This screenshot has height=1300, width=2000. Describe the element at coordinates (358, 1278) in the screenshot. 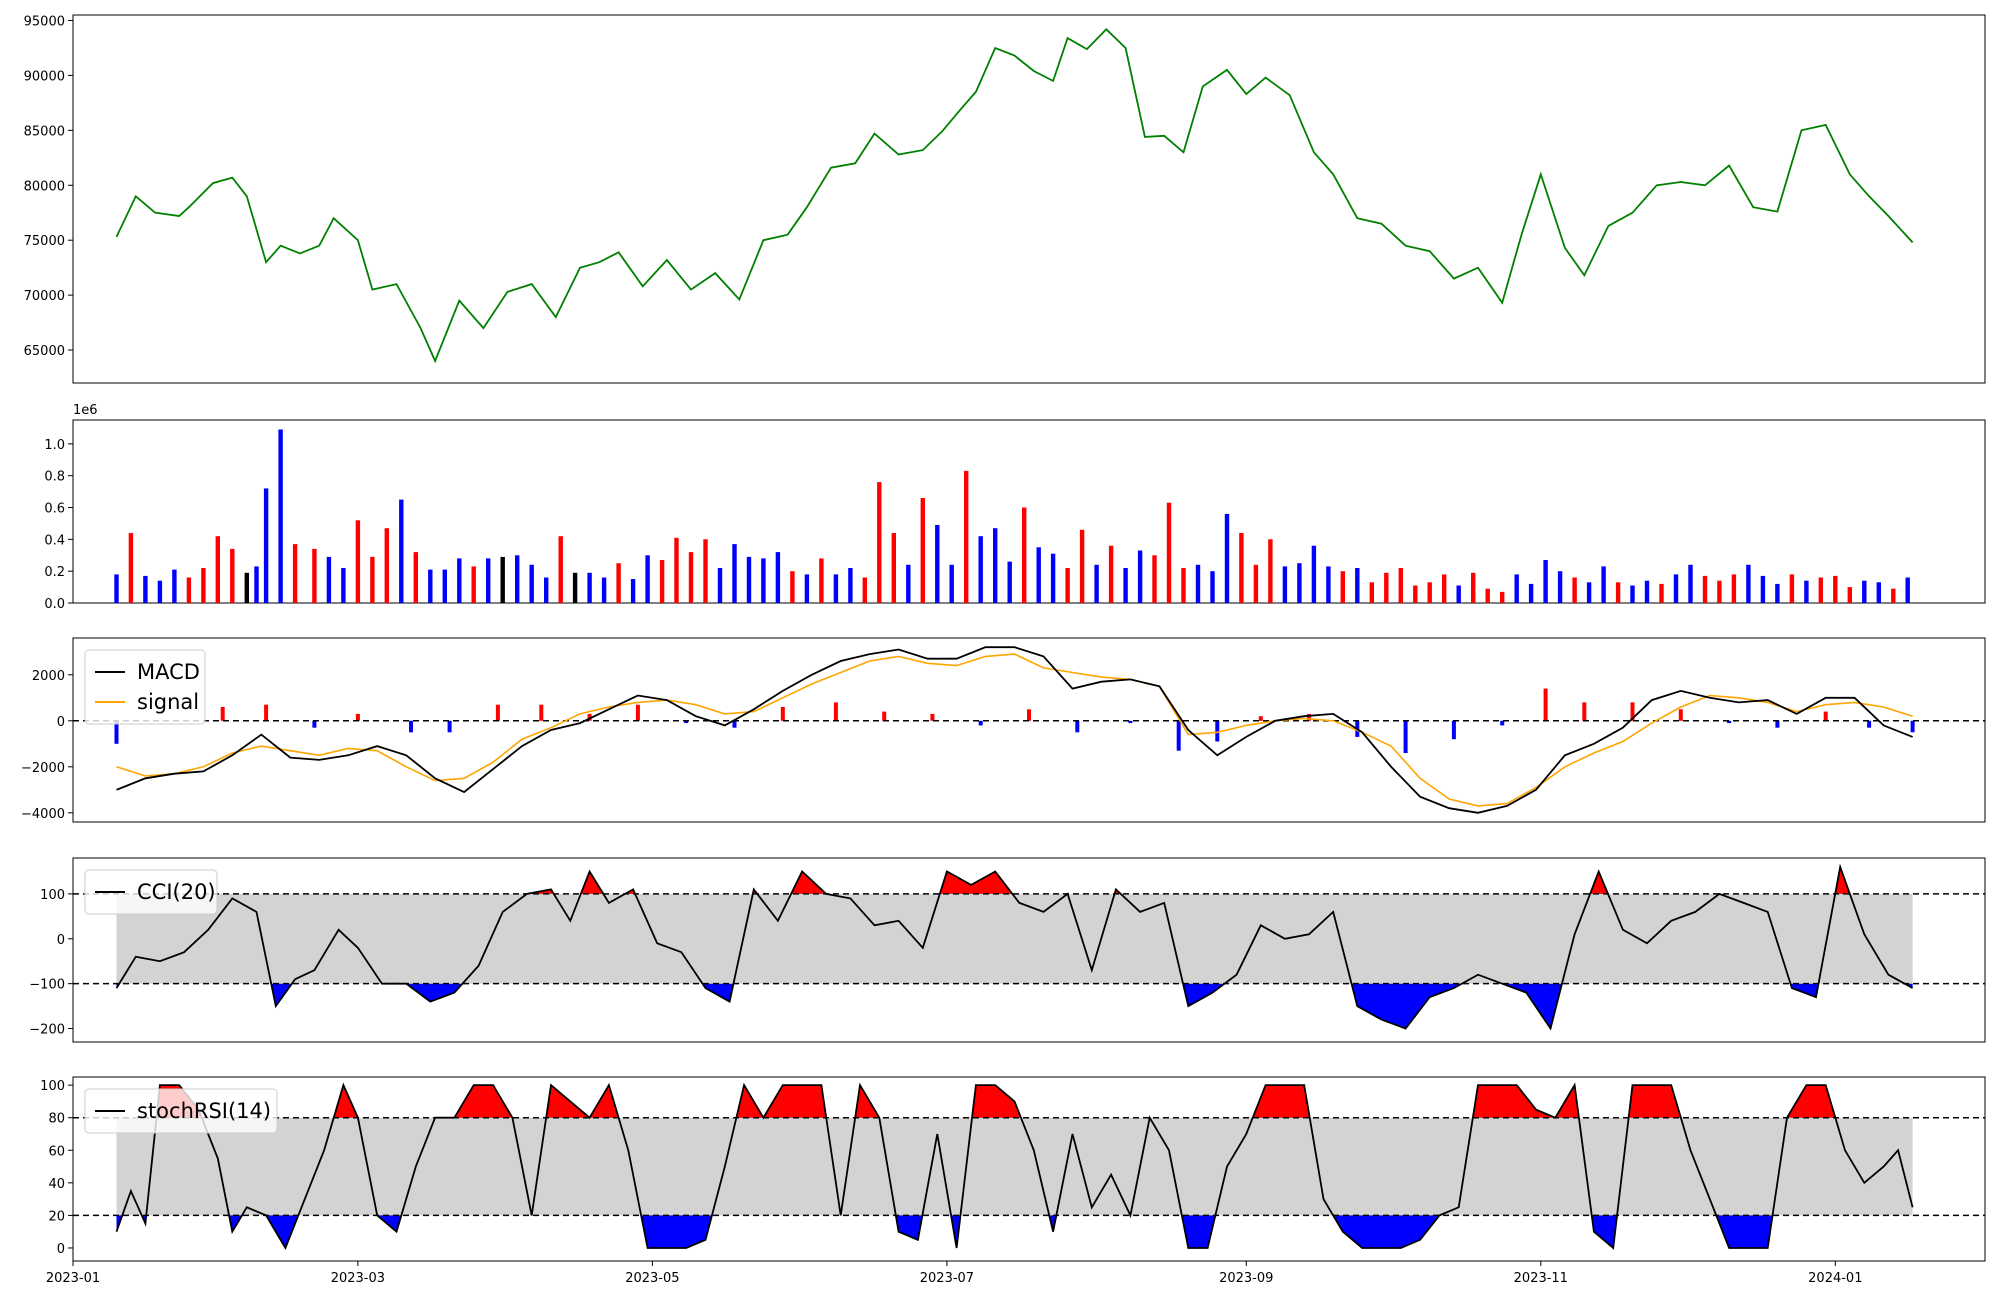

I see `x-tick-label: 2023-03` at that location.